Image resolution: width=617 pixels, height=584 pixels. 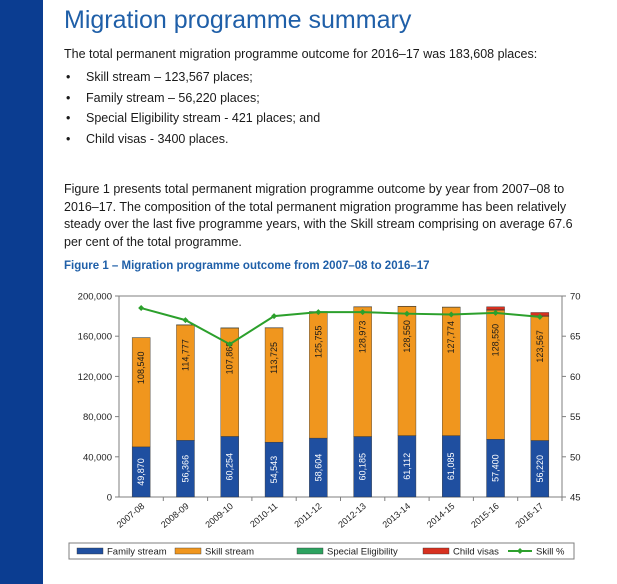 I want to click on x-tick-label: 2009-10, so click(x=219, y=515).